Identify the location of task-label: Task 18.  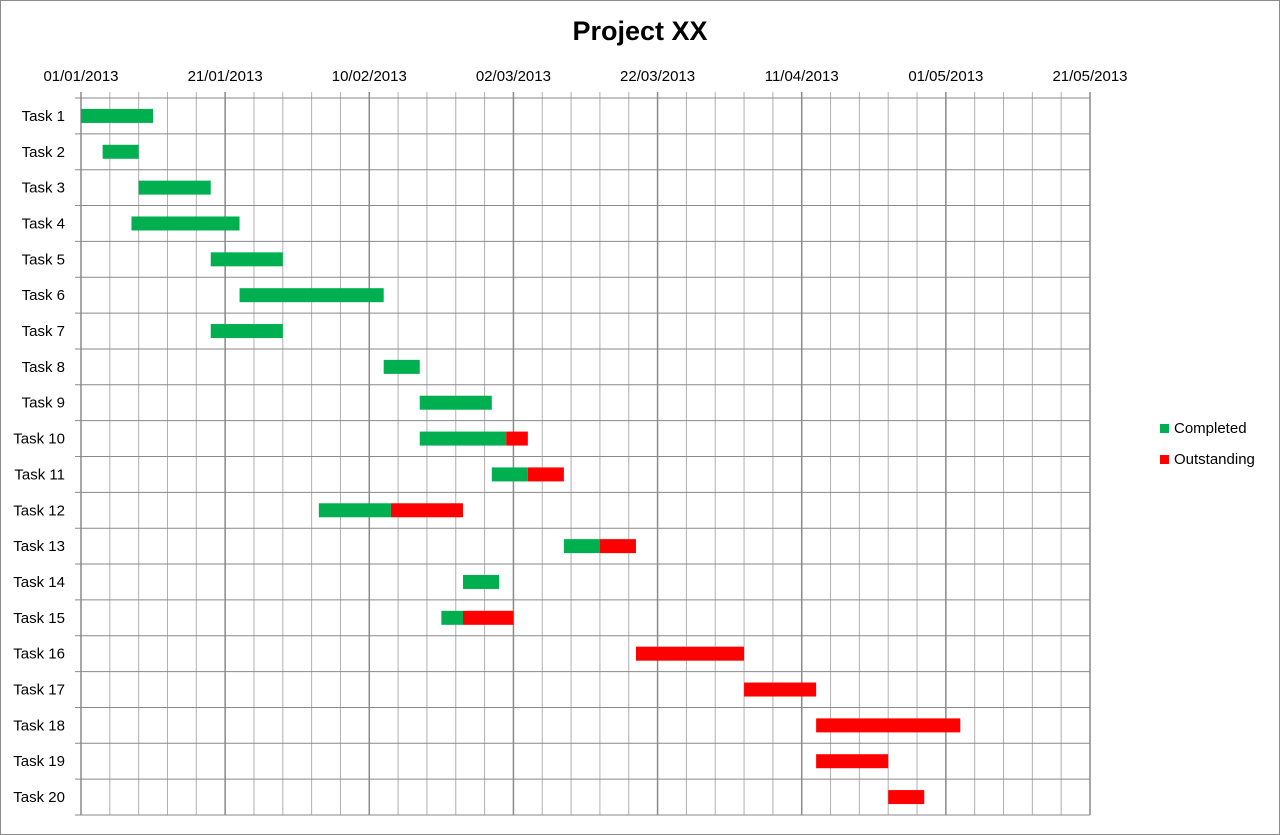
(39, 725).